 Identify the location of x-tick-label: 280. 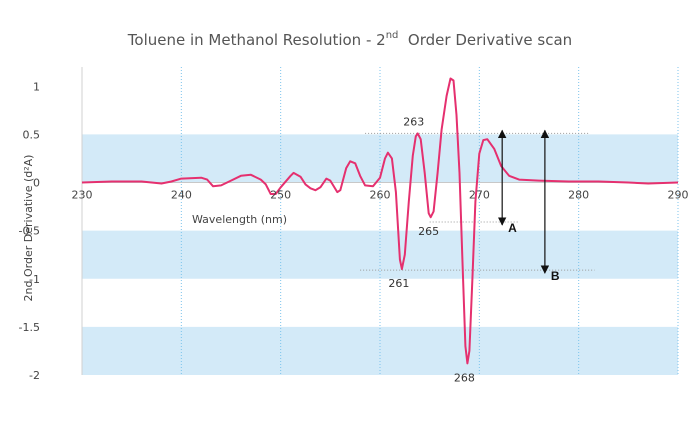
(578, 195).